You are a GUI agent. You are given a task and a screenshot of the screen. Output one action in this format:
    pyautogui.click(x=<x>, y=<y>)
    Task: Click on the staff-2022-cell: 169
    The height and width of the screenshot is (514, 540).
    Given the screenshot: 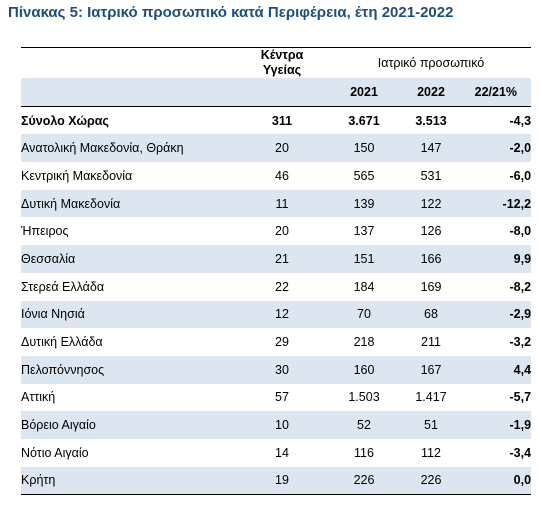 What is the action you would take?
    pyautogui.click(x=431, y=286)
    